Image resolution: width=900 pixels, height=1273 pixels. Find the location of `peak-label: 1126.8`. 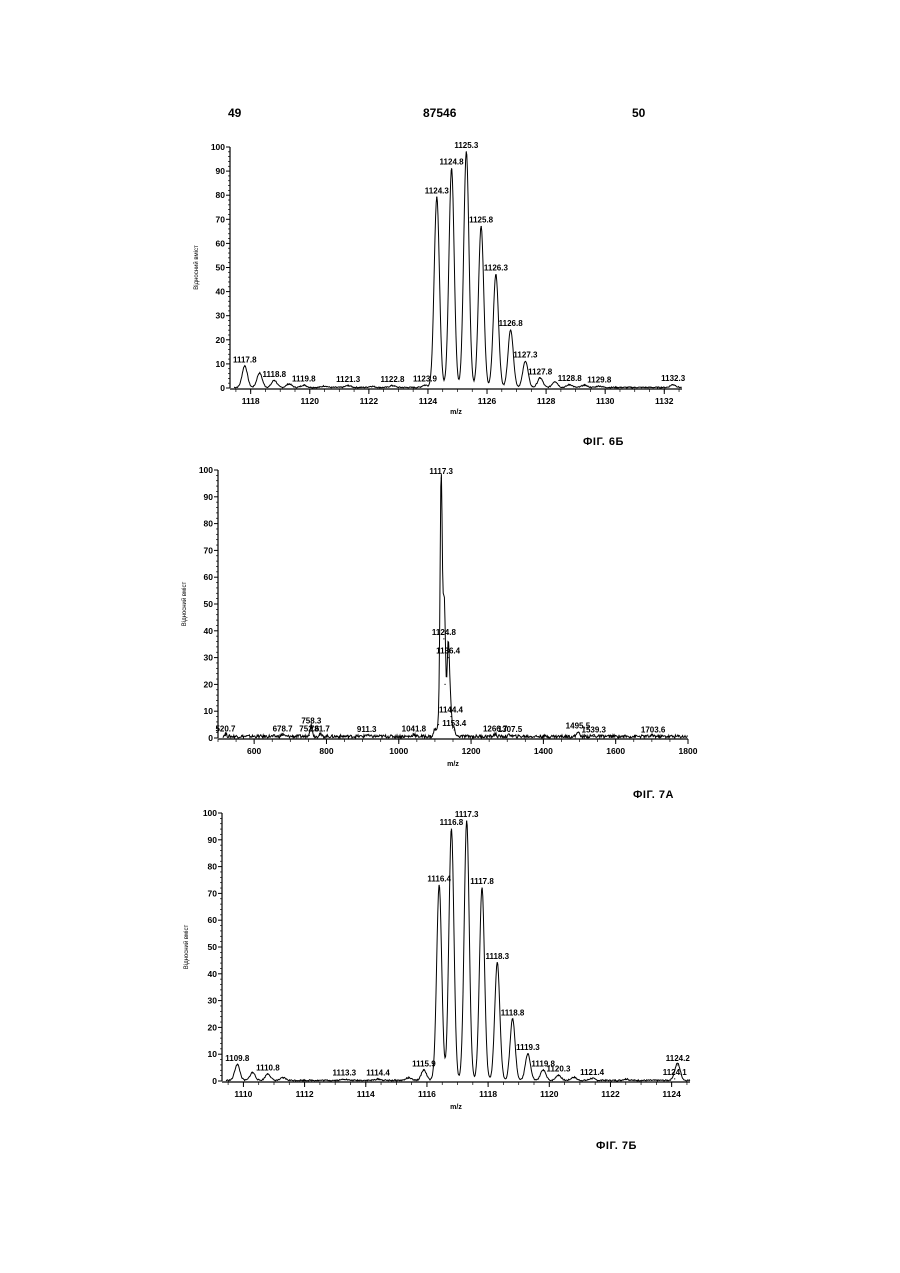

peak-label: 1126.8 is located at coordinates (511, 323).